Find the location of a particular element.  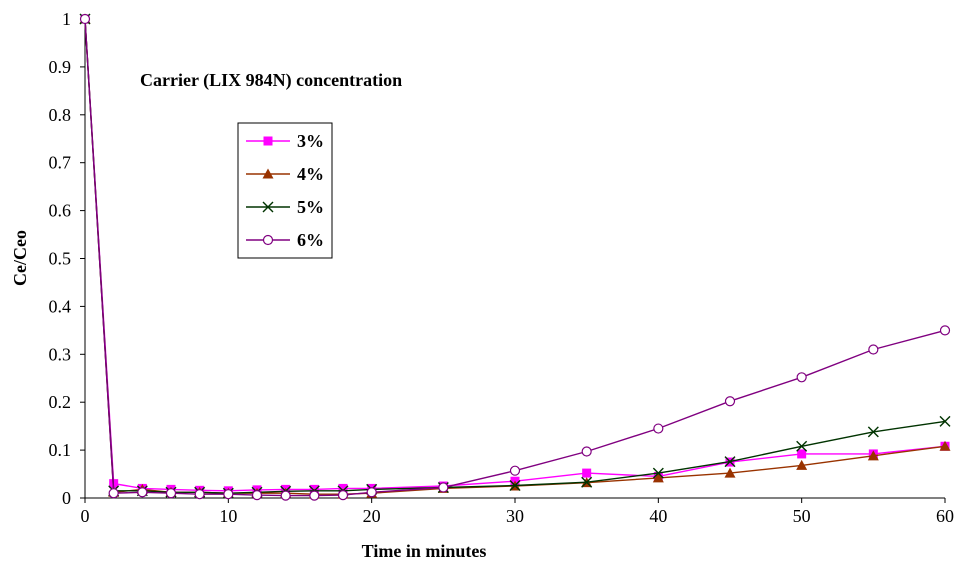

x-tick-label: 30 is located at coordinates (515, 516).